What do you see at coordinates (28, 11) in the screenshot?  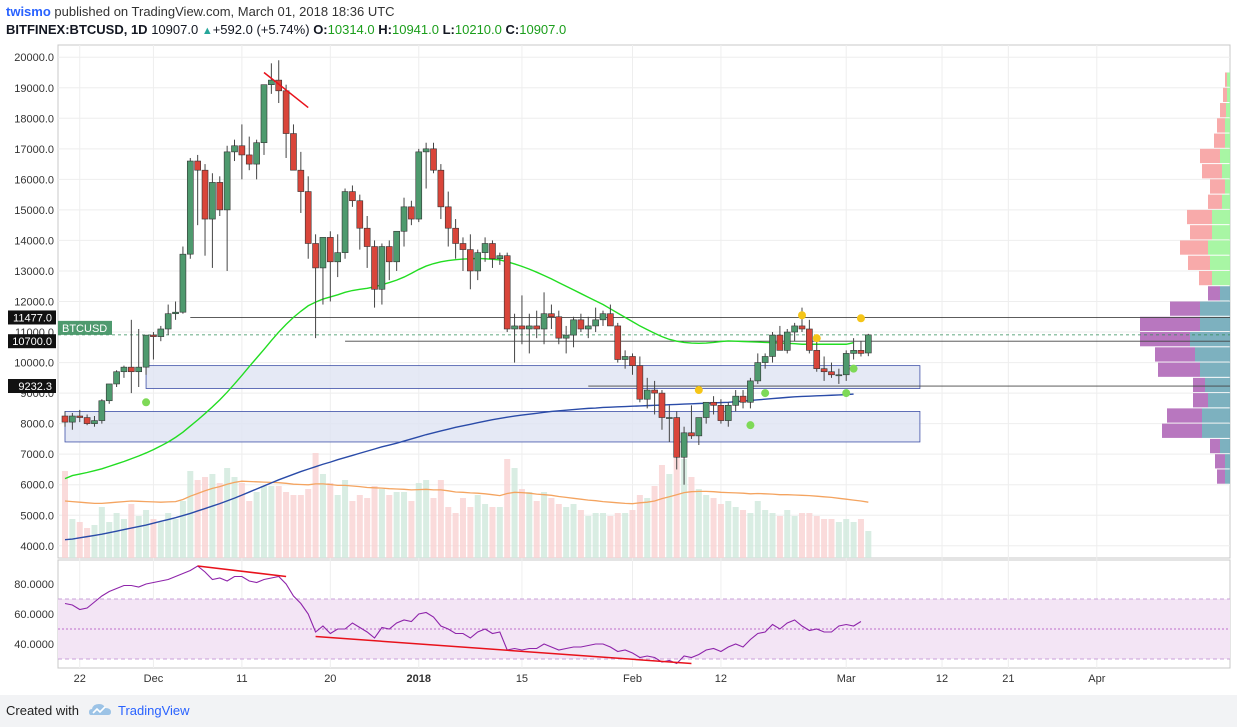 I see `author-link: twismo` at bounding box center [28, 11].